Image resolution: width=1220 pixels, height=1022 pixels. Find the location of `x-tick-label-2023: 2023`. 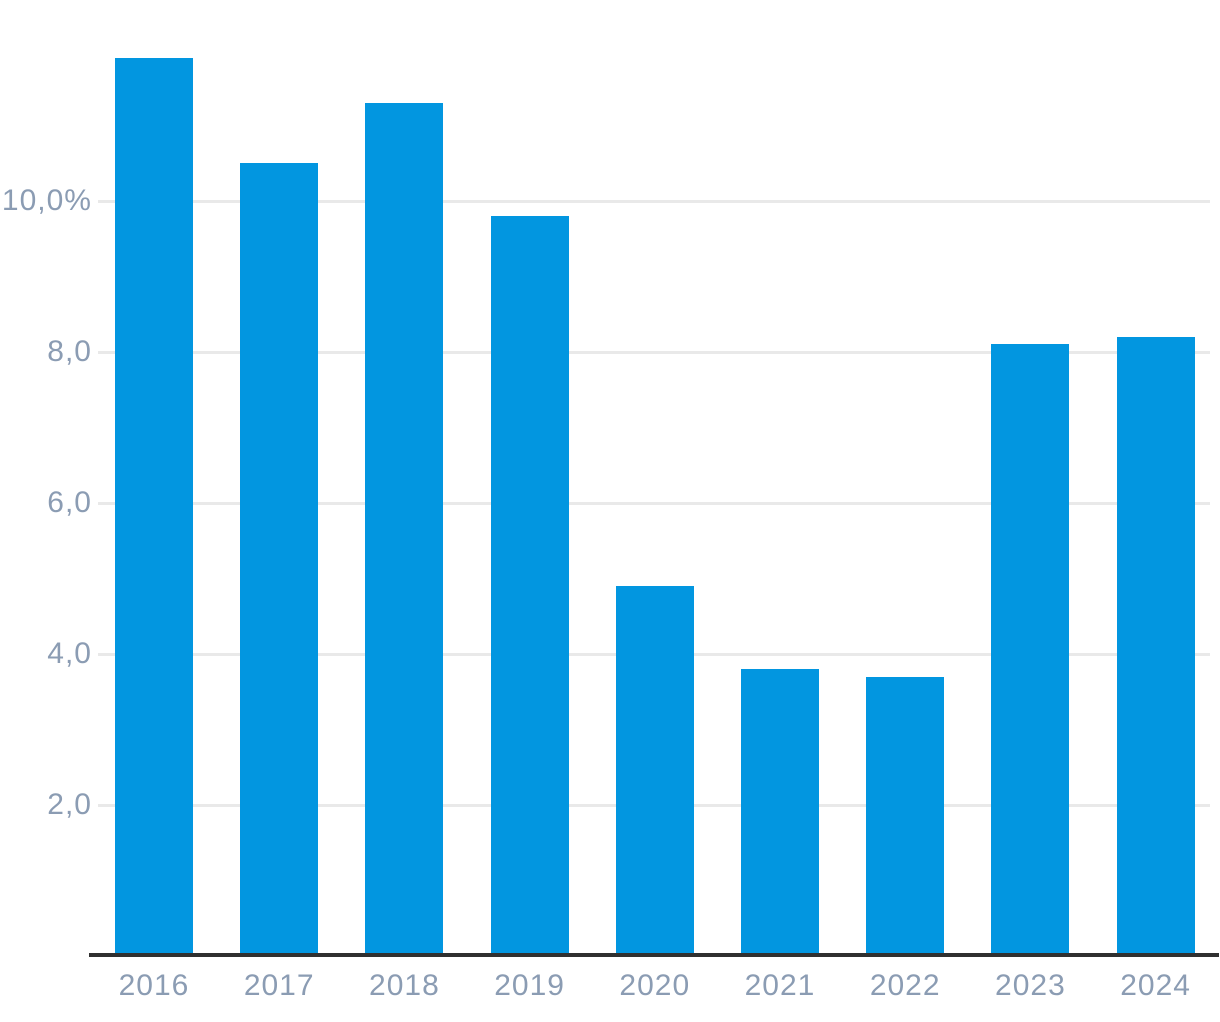

x-tick-label-2023: 2023 is located at coordinates (1030, 985).